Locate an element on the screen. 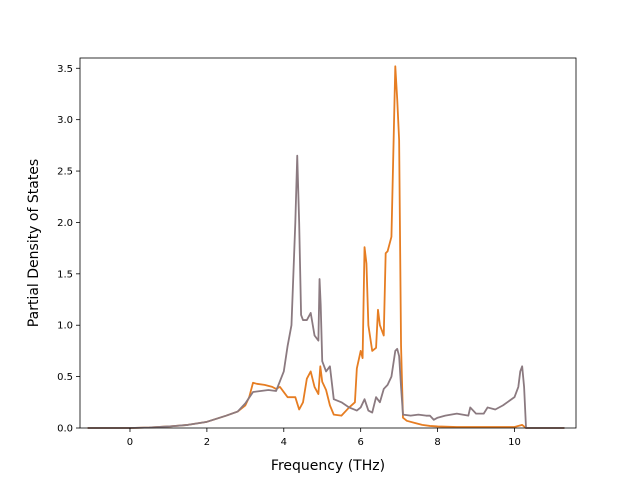  y-tick-label: 3.5 is located at coordinates (65, 69).